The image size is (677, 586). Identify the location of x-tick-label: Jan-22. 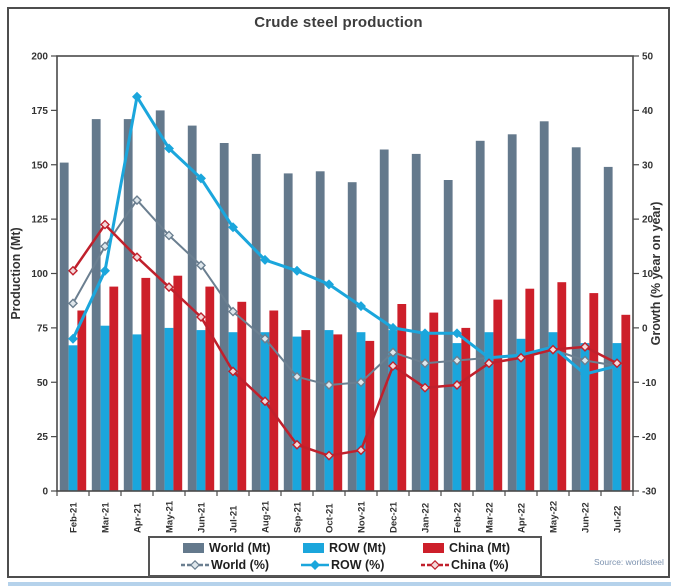
(426, 518).